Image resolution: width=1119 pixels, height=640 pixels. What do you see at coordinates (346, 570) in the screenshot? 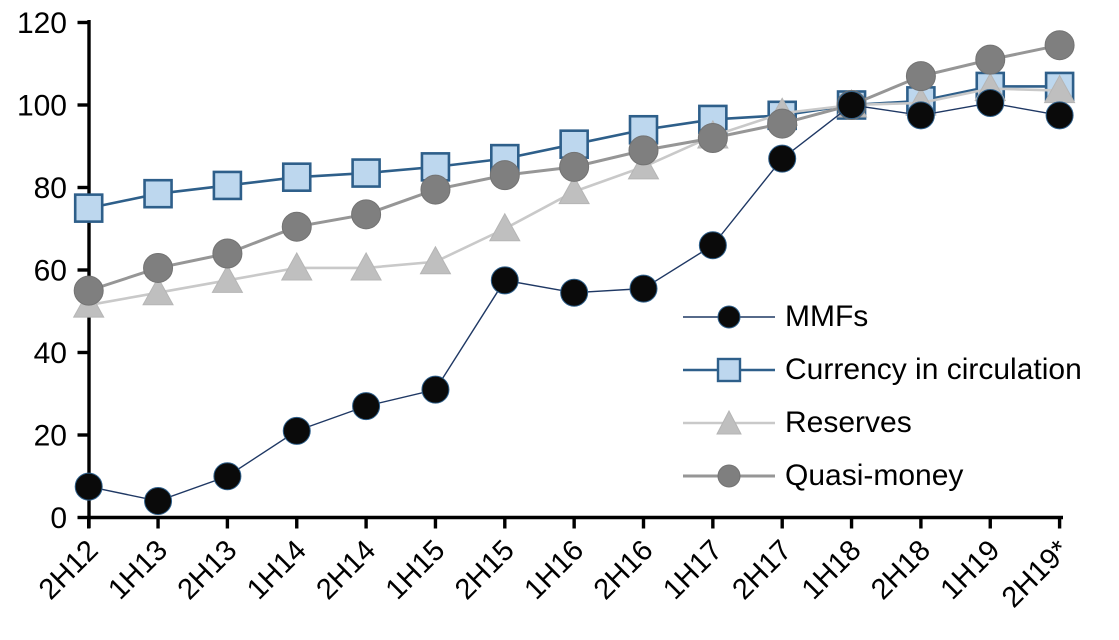
I see `x-tick-label: 2H14` at bounding box center [346, 570].